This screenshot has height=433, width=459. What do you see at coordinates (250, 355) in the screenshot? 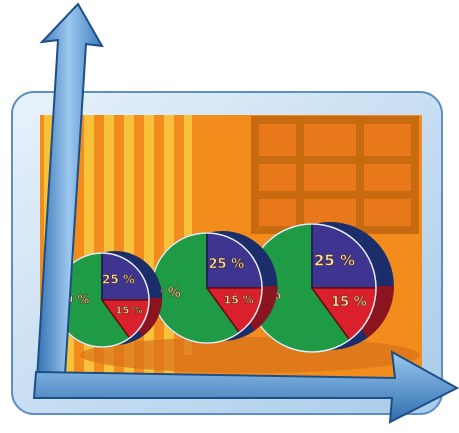
I see `shadow` at bounding box center [250, 355].